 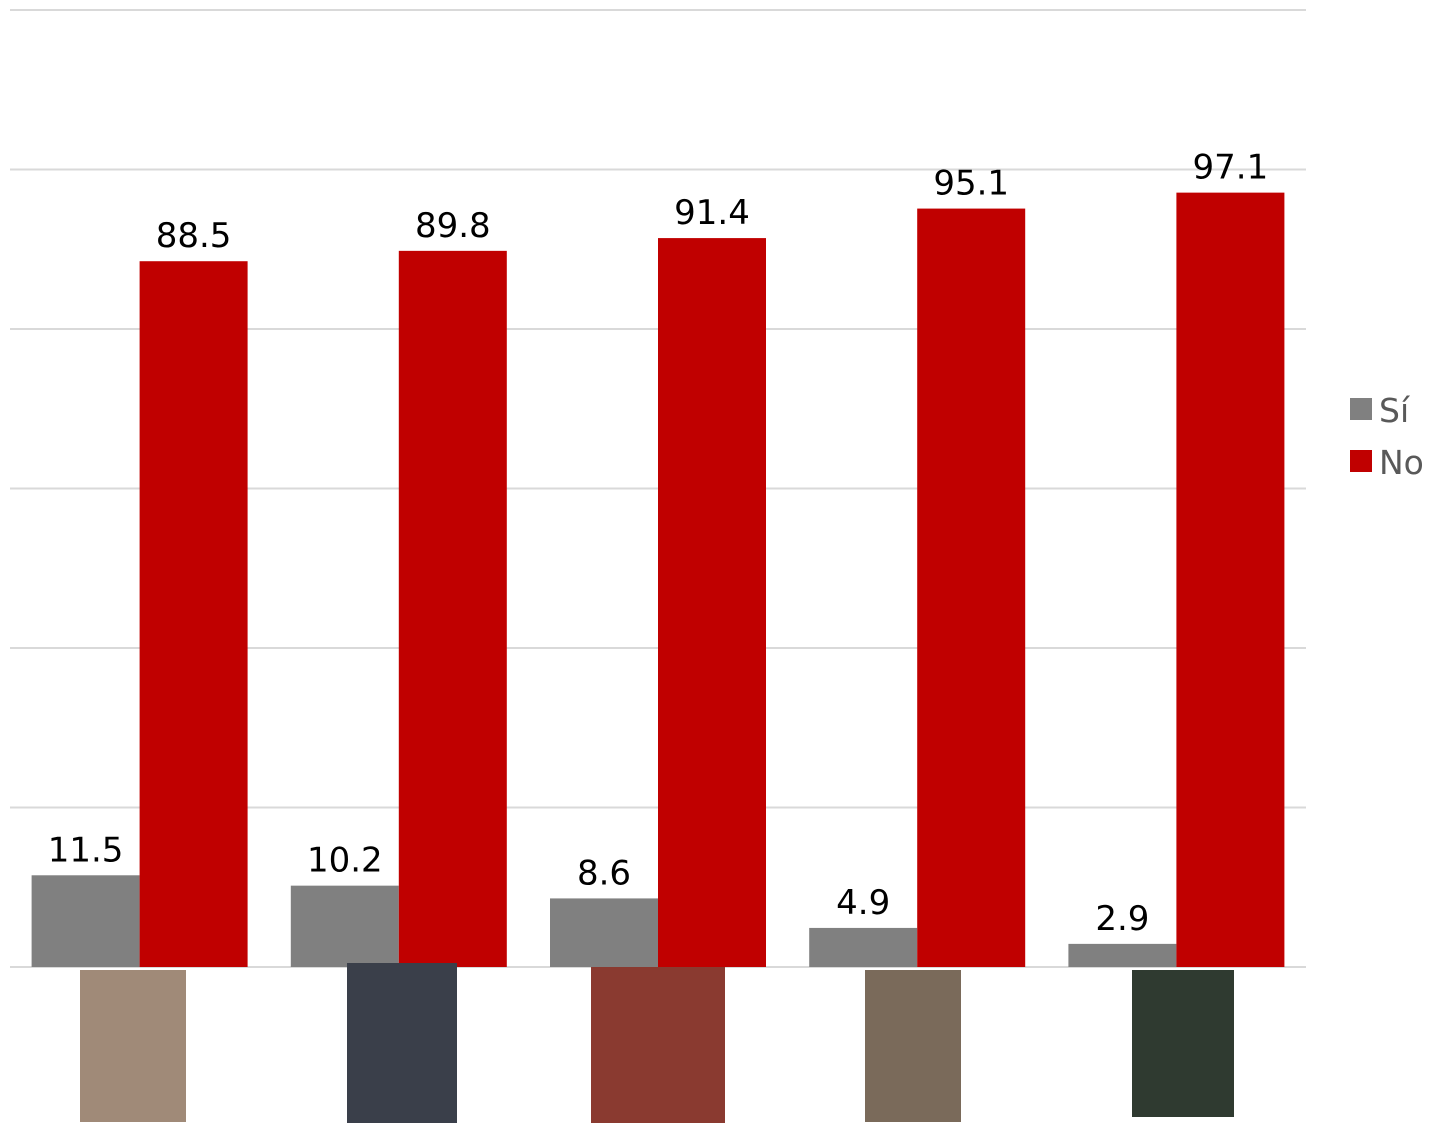 I want to click on value-label: 89.8, so click(x=453, y=226).